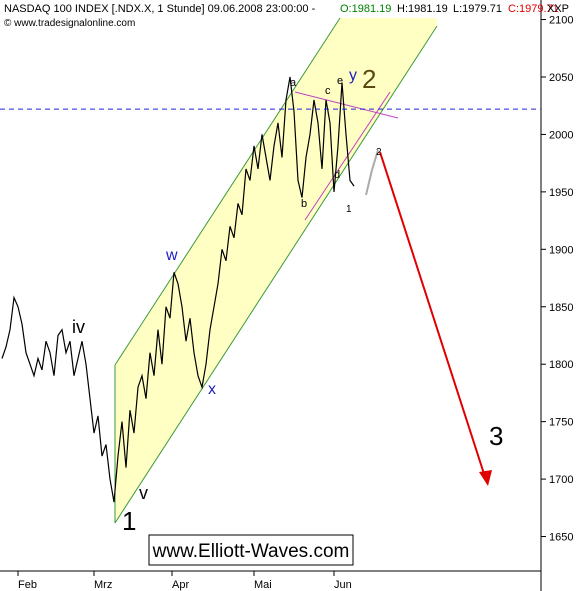  I want to click on arrowhead, so click(485, 478).